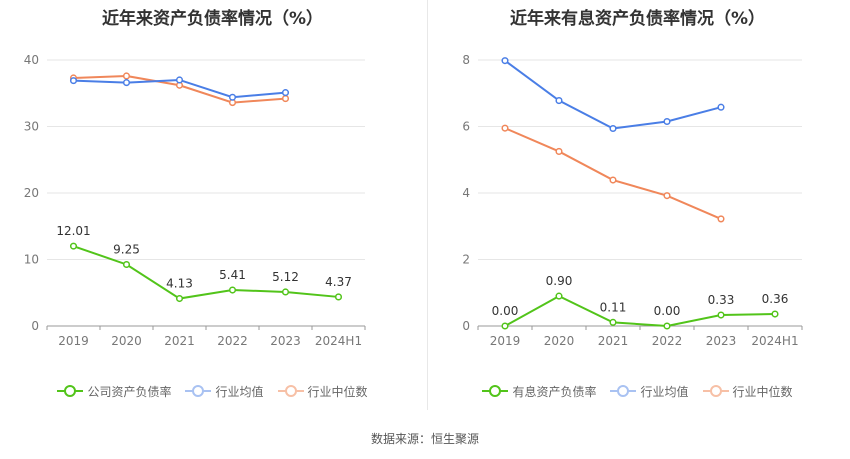 The image size is (850, 459). What do you see at coordinates (338, 282) in the screenshot?
I see `data-label: 4.37` at bounding box center [338, 282].